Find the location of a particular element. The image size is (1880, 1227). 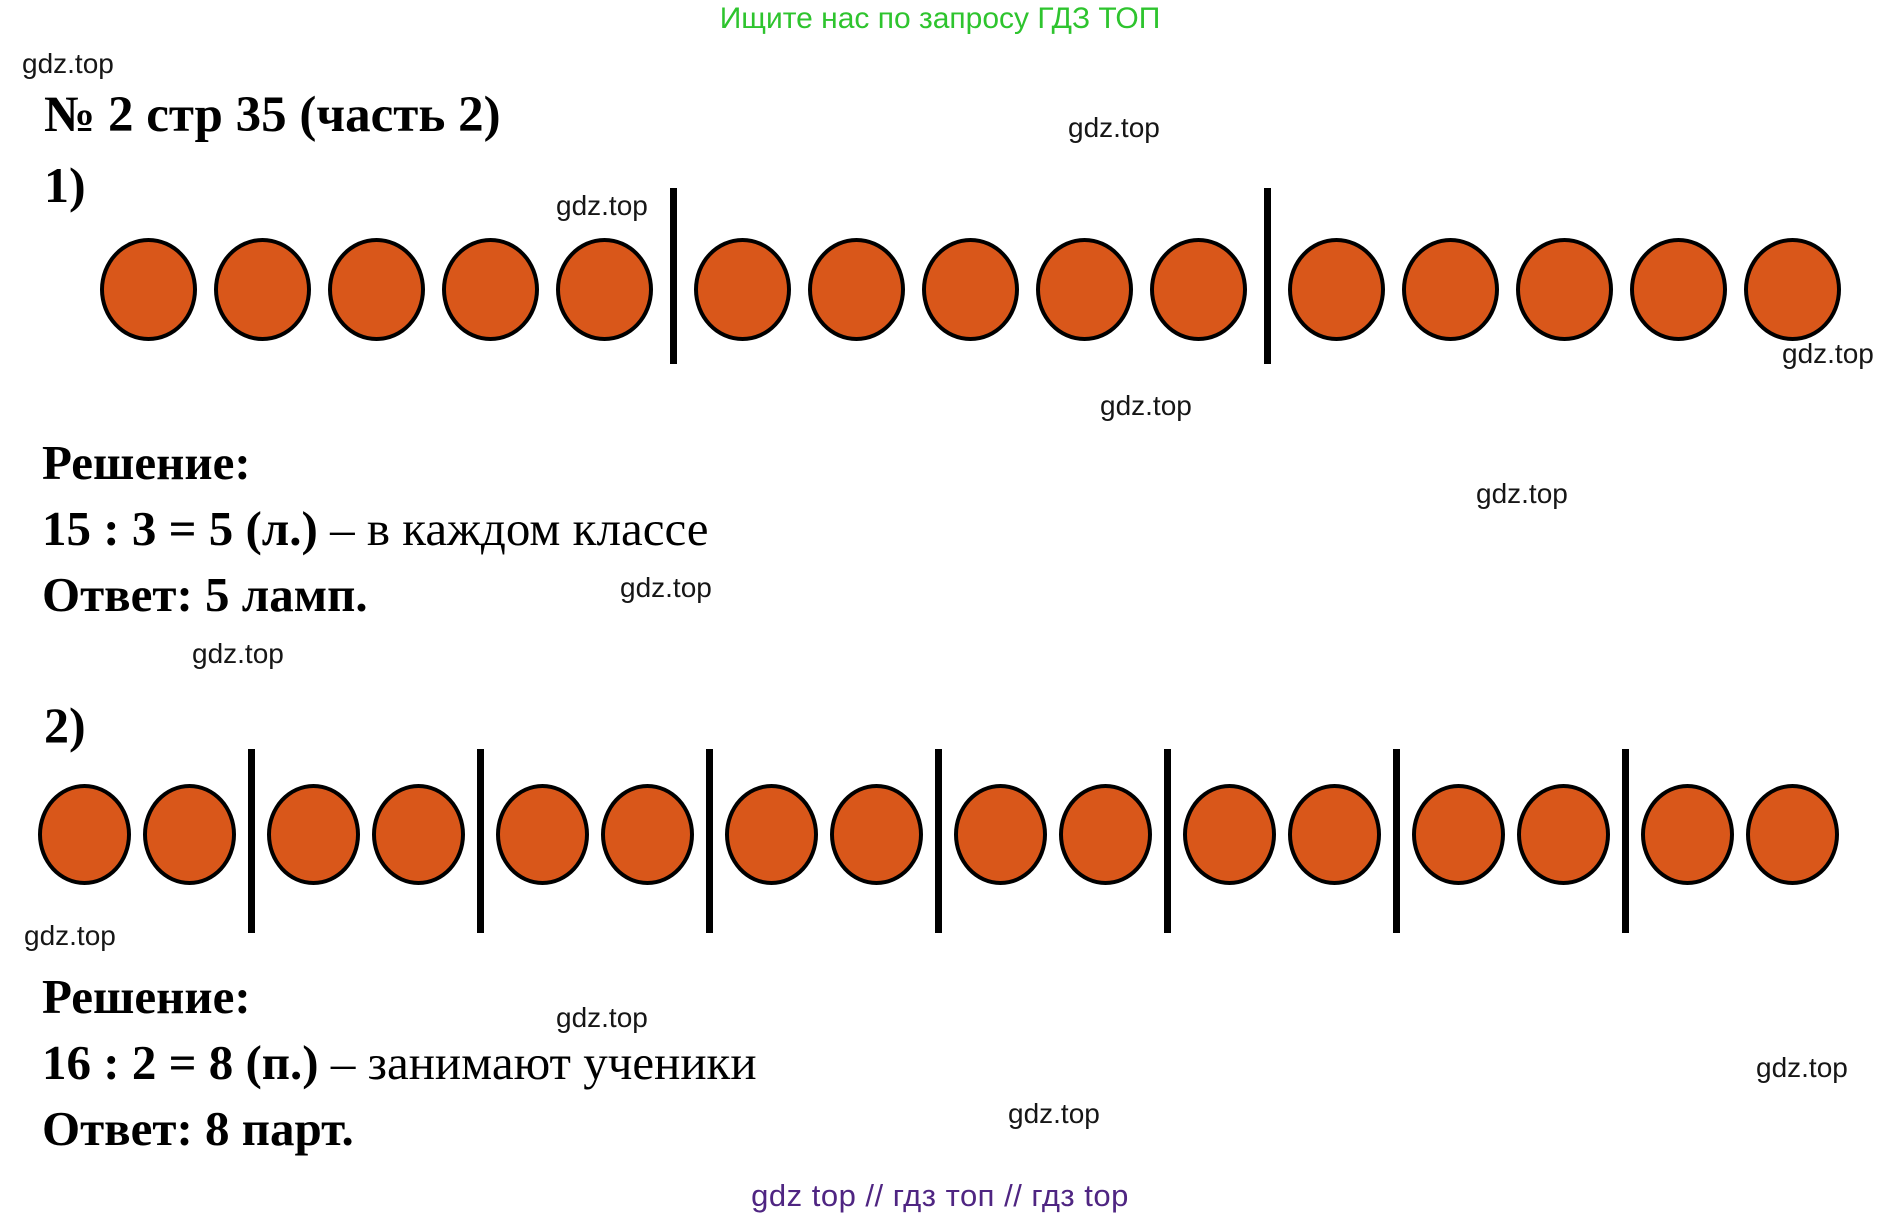

equation-line: 15 : 3 = 5 (л.) – в каждом классе is located at coordinates (375, 529).